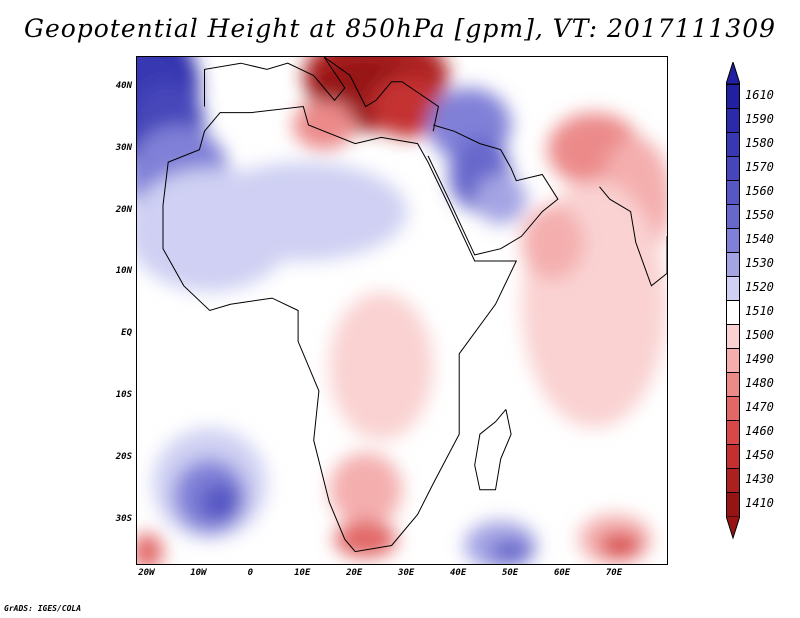  I want to click on colorbar-level-label: 1520, so click(759, 287).